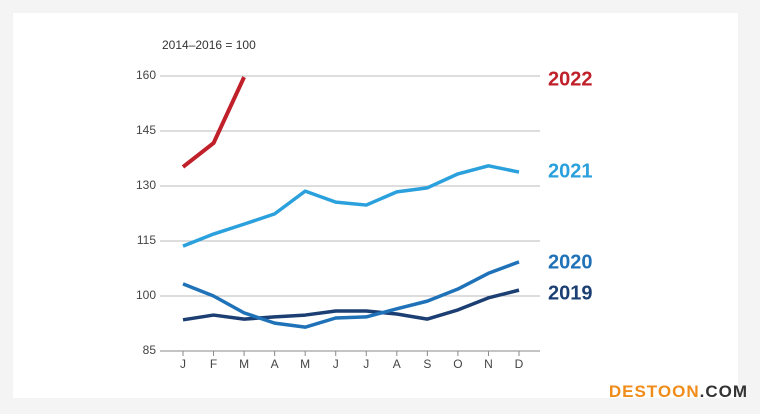 This screenshot has height=414, width=760. I want to click on watermark: DESTOON.COM, so click(678, 391).